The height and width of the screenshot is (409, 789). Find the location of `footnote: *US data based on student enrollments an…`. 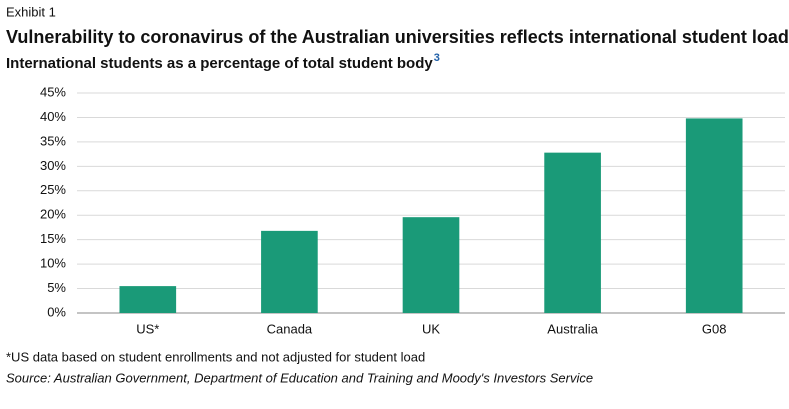

footnote: *US data based on student enrollments an… is located at coordinates (215, 356).